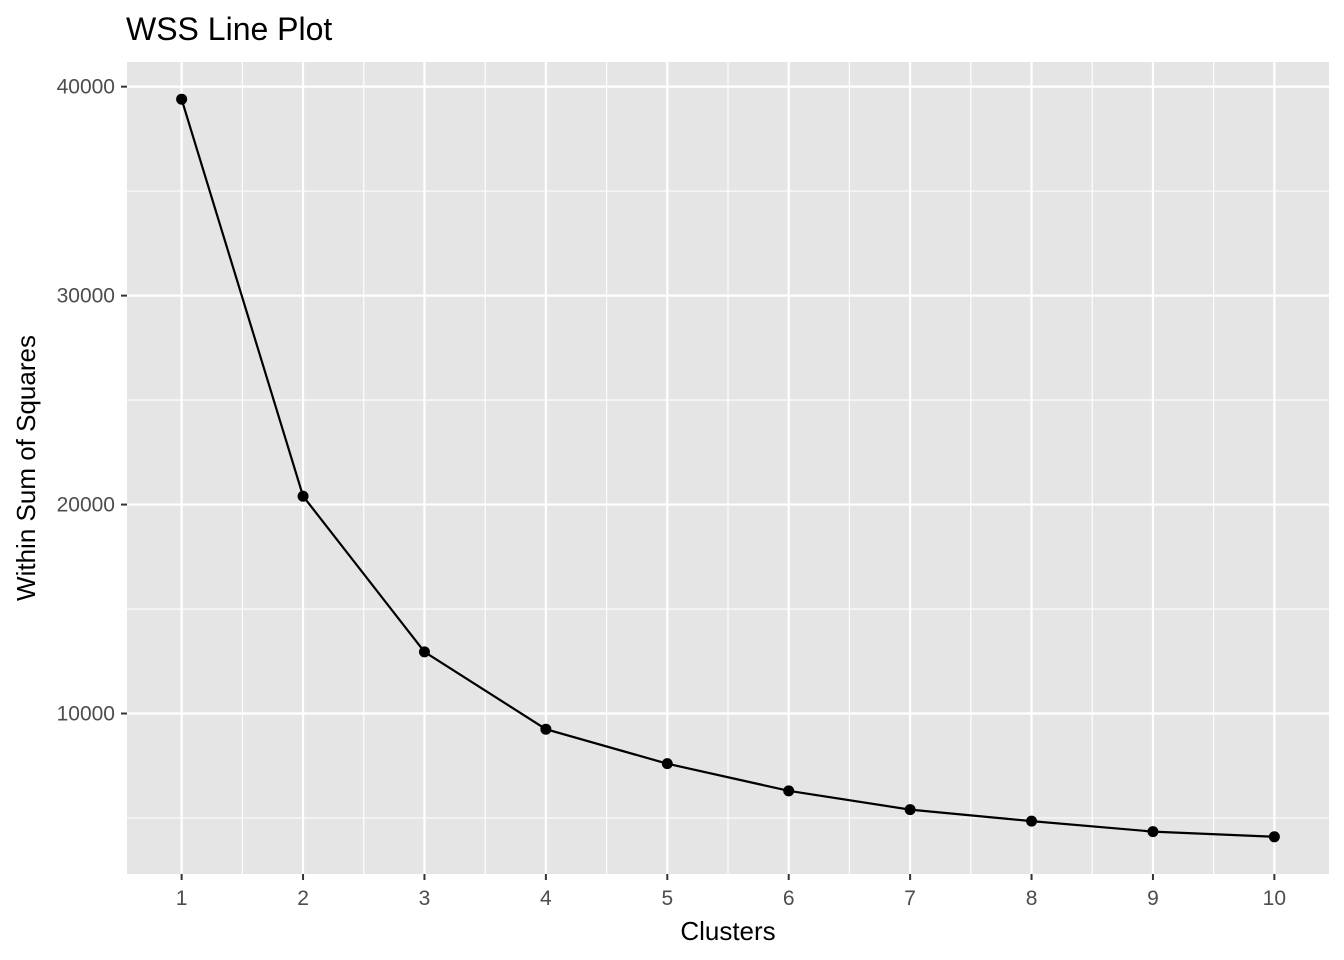 The height and width of the screenshot is (960, 1344). I want to click on x-tick-label: 9, so click(1153, 898).